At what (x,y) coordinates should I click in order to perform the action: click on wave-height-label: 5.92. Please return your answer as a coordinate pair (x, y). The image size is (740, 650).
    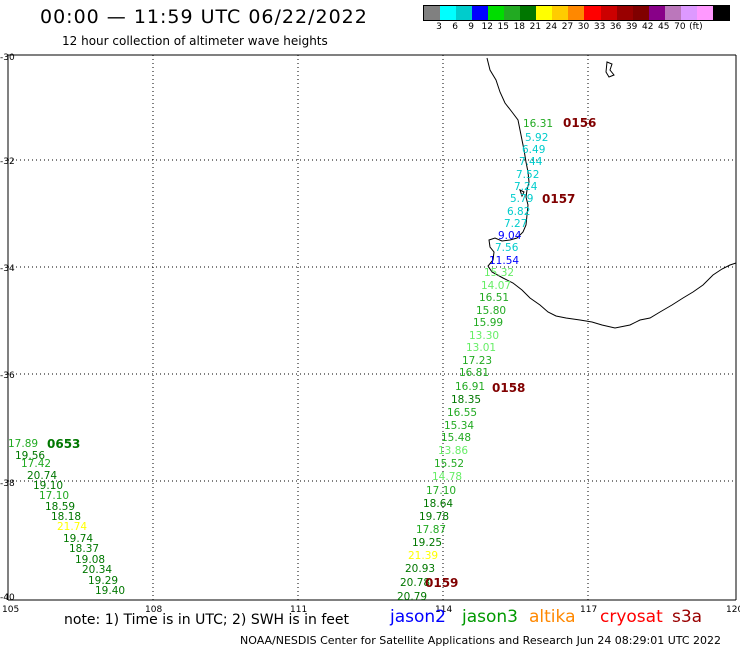
    Looking at the image, I should click on (536, 138).